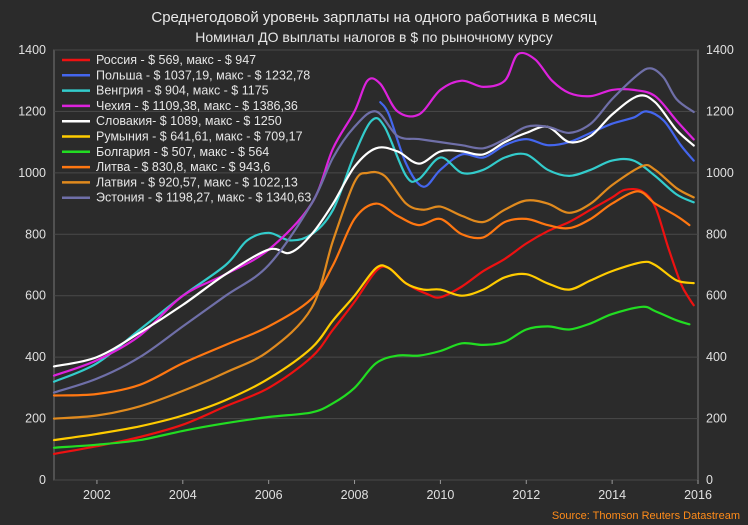 The image size is (748, 525). What do you see at coordinates (35, 419) in the screenshot?
I see `y-tick-label-left: 200` at bounding box center [35, 419].